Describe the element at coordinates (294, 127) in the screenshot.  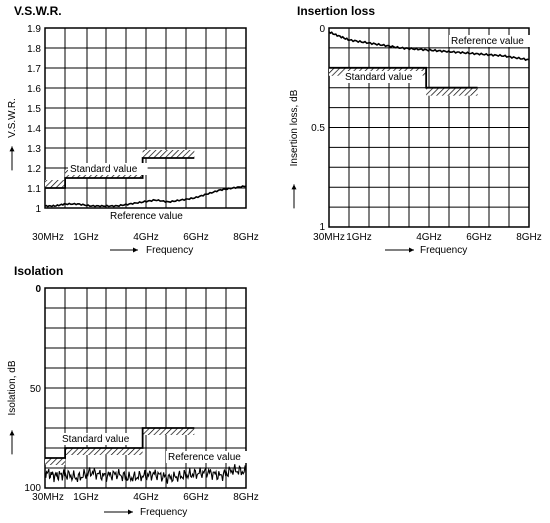
I see `y-axis-label: Insertion loss, dB` at that location.